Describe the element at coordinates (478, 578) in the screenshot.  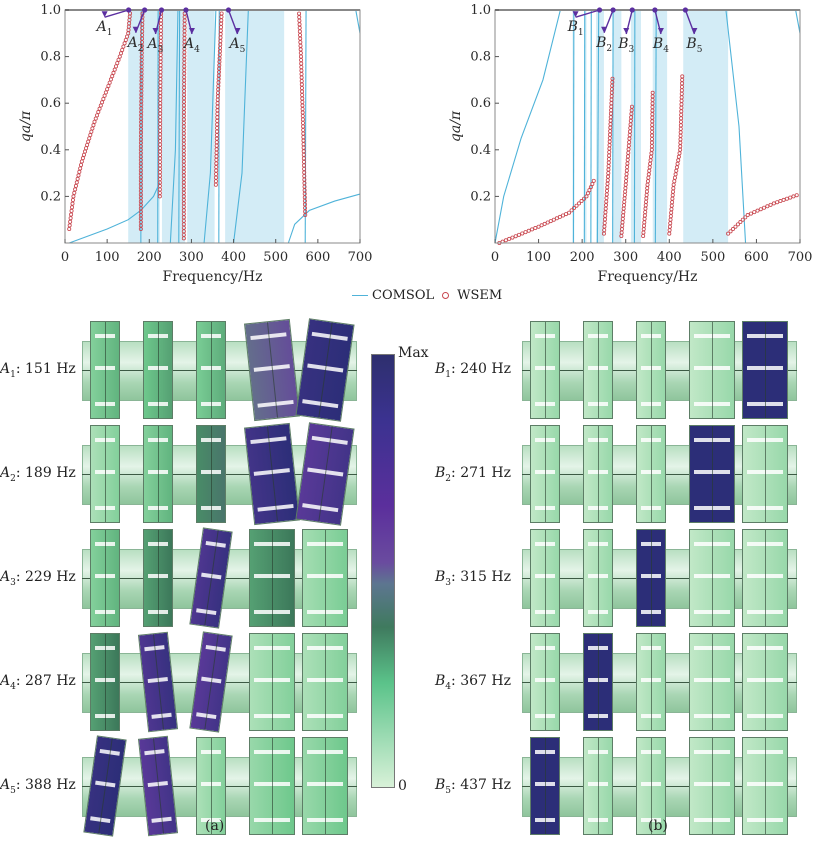
I see `mode-label: B3: 315 Hz` at that location.